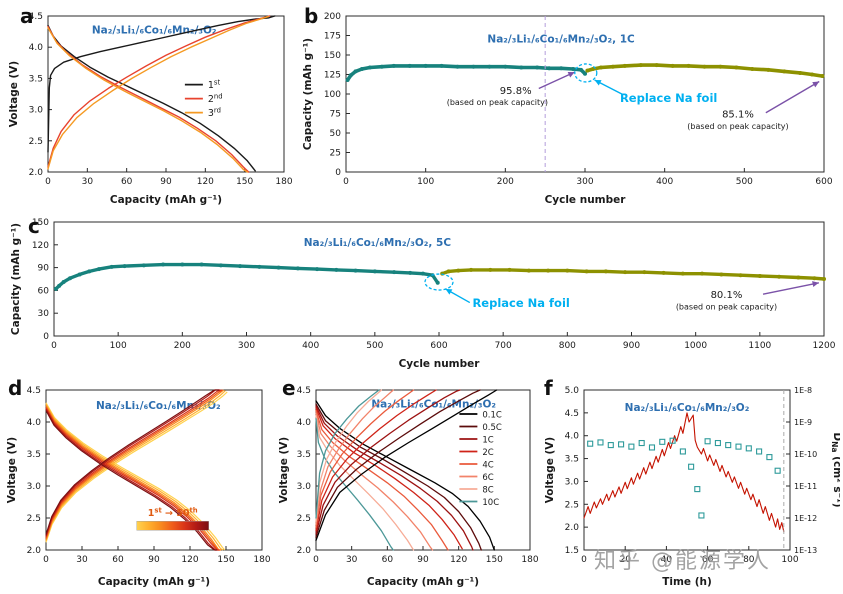 This screenshot has width=843, height=594. I want to click on svg-text: Replace Na foil, so click(520, 303).